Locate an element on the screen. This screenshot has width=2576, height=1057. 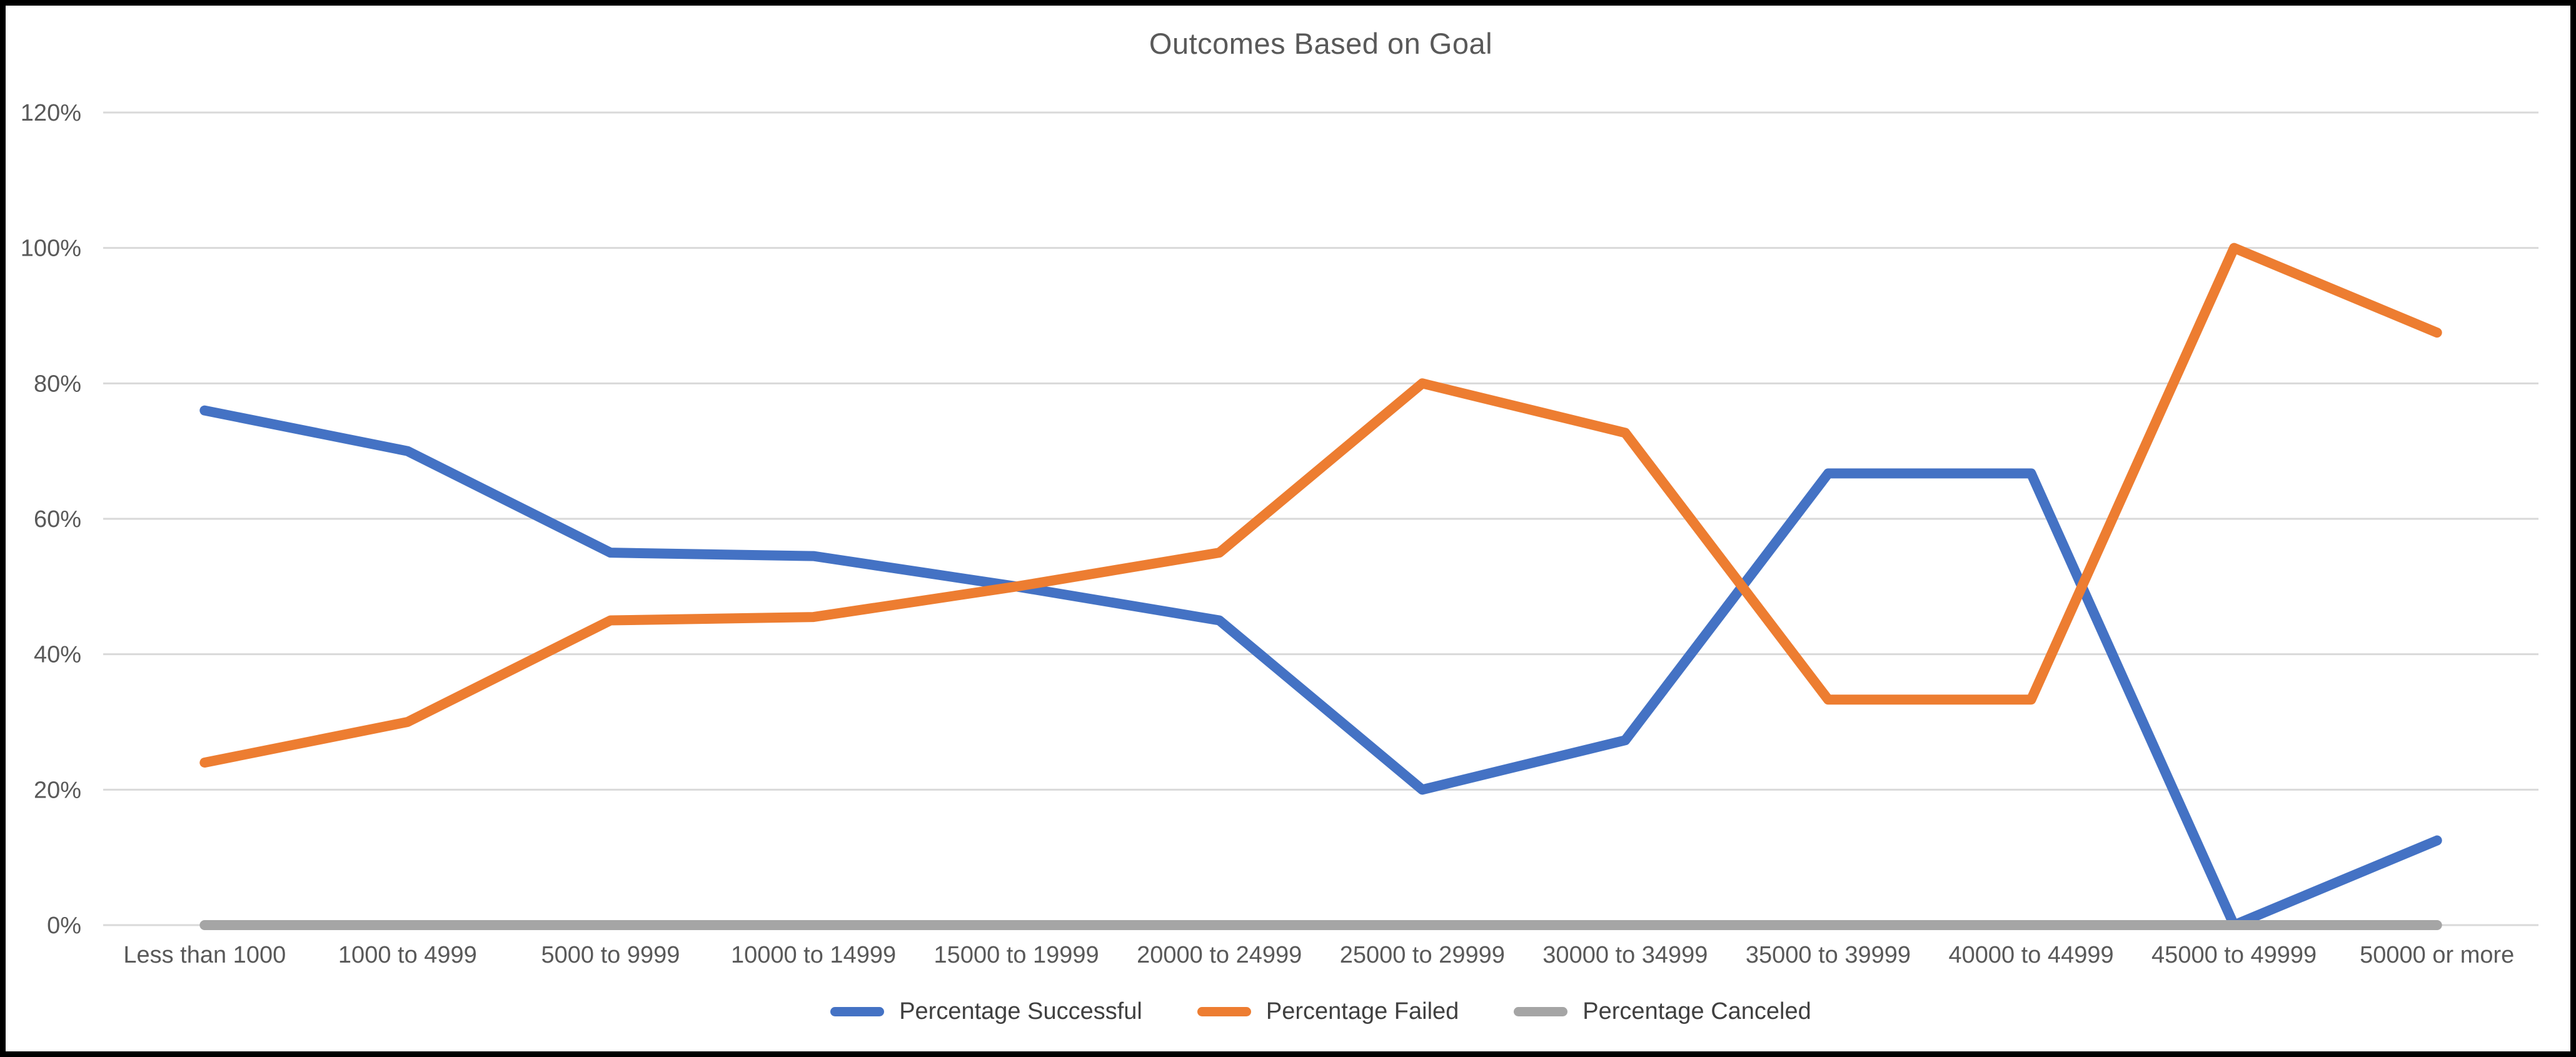
y-tick-label: 120% is located at coordinates (51, 113).